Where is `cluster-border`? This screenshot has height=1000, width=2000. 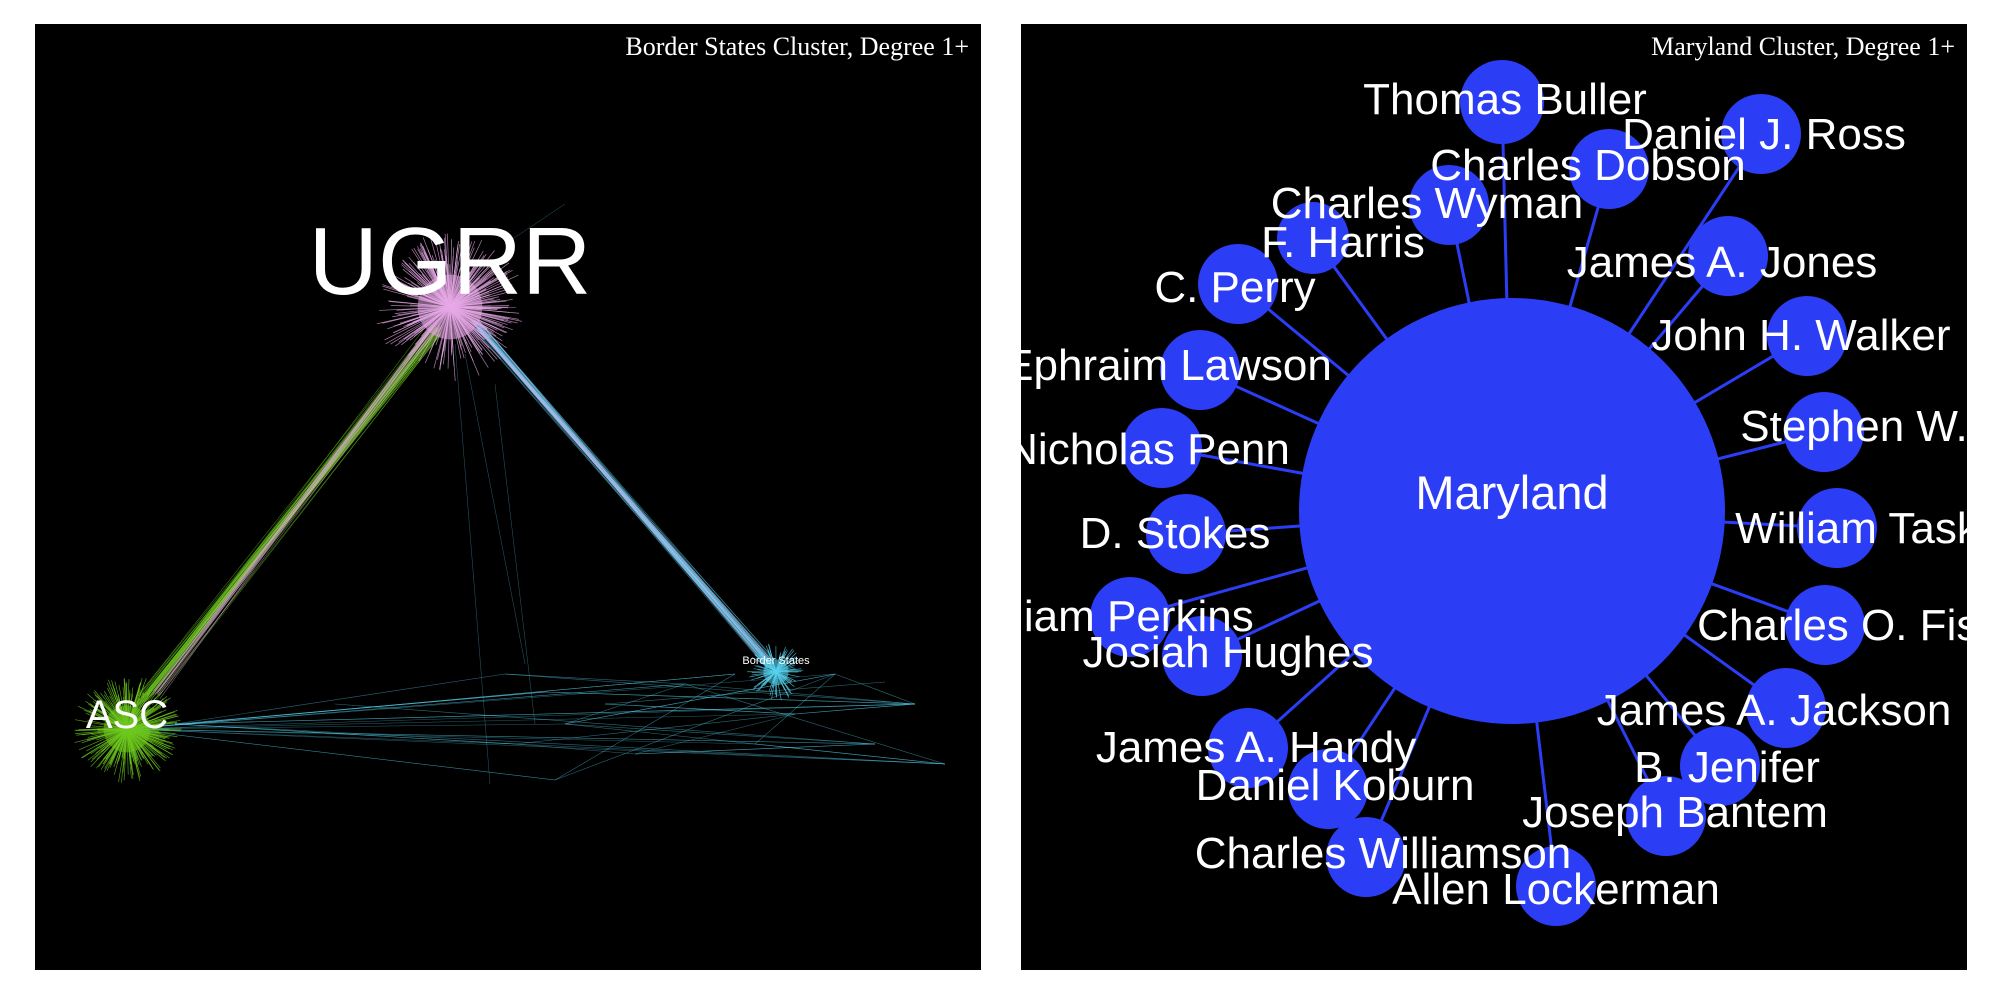 cluster-border is located at coordinates (775, 672).